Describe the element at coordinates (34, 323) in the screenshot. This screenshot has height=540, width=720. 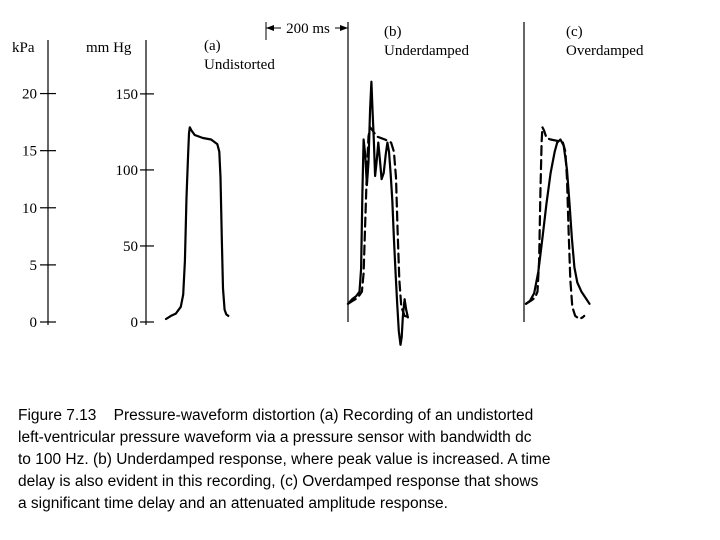
I see `kpa-tick-label: 0` at that location.